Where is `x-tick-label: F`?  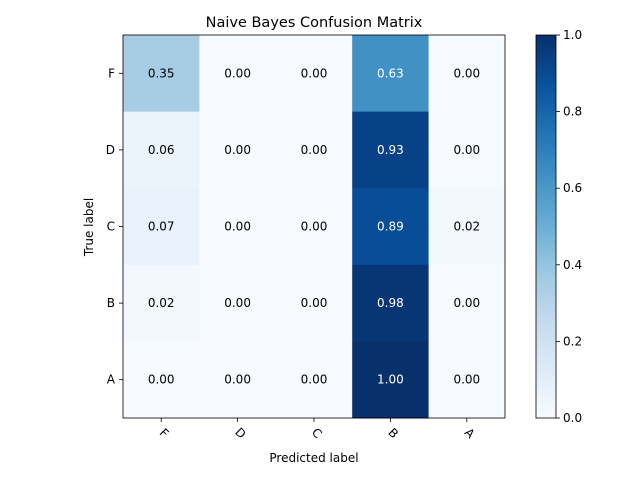 x-tick-label: F is located at coordinates (164, 433).